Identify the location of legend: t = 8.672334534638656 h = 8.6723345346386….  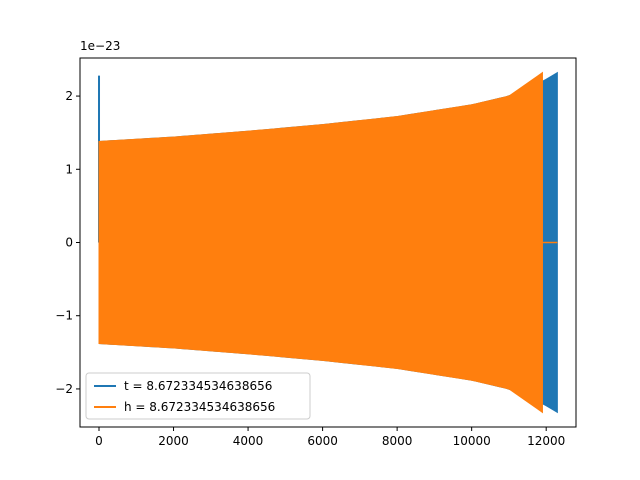
(198, 396).